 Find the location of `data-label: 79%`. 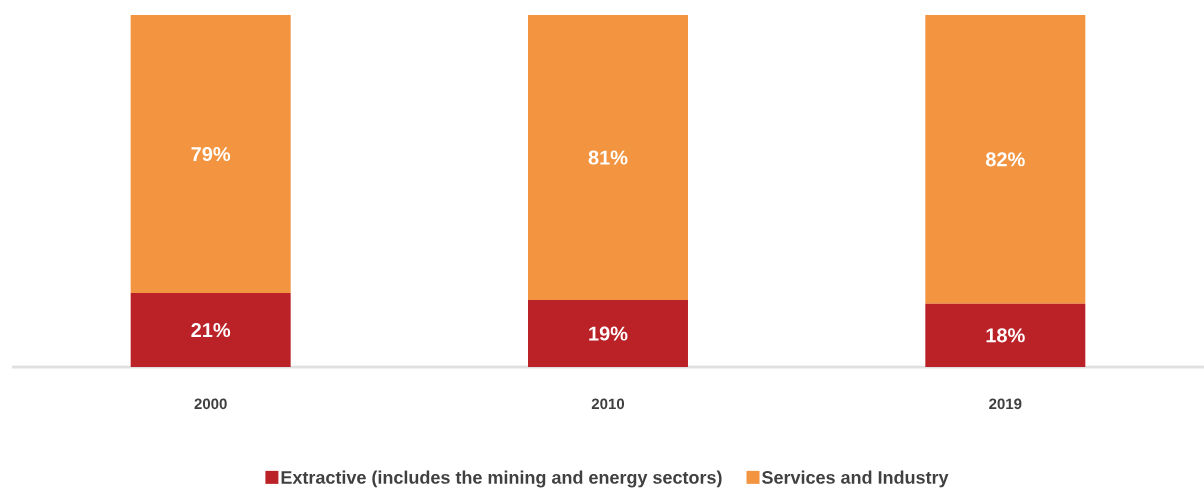

data-label: 79% is located at coordinates (211, 154).